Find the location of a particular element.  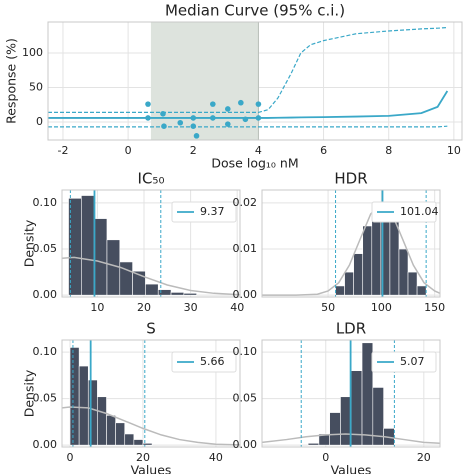

y-tick-label: 50 is located at coordinates (36, 87).